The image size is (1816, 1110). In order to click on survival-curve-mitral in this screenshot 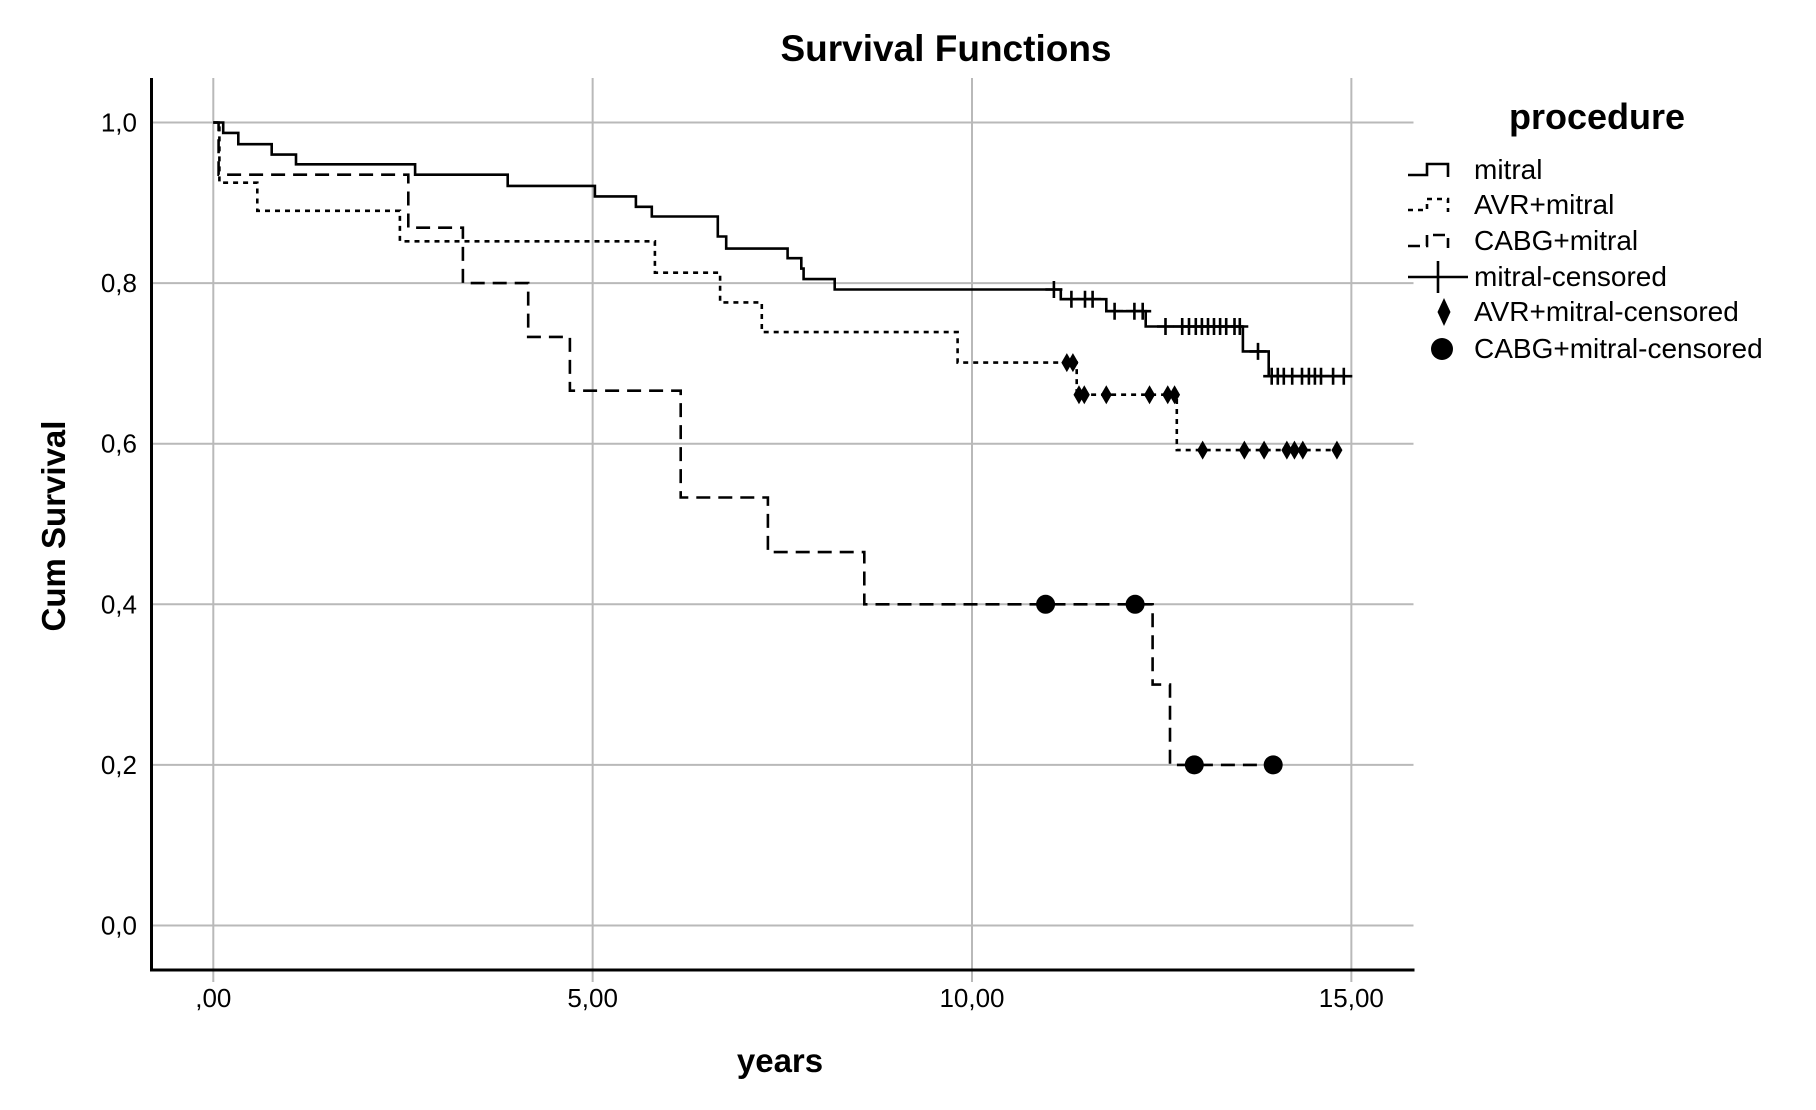, I will do `click(779, 249)`.